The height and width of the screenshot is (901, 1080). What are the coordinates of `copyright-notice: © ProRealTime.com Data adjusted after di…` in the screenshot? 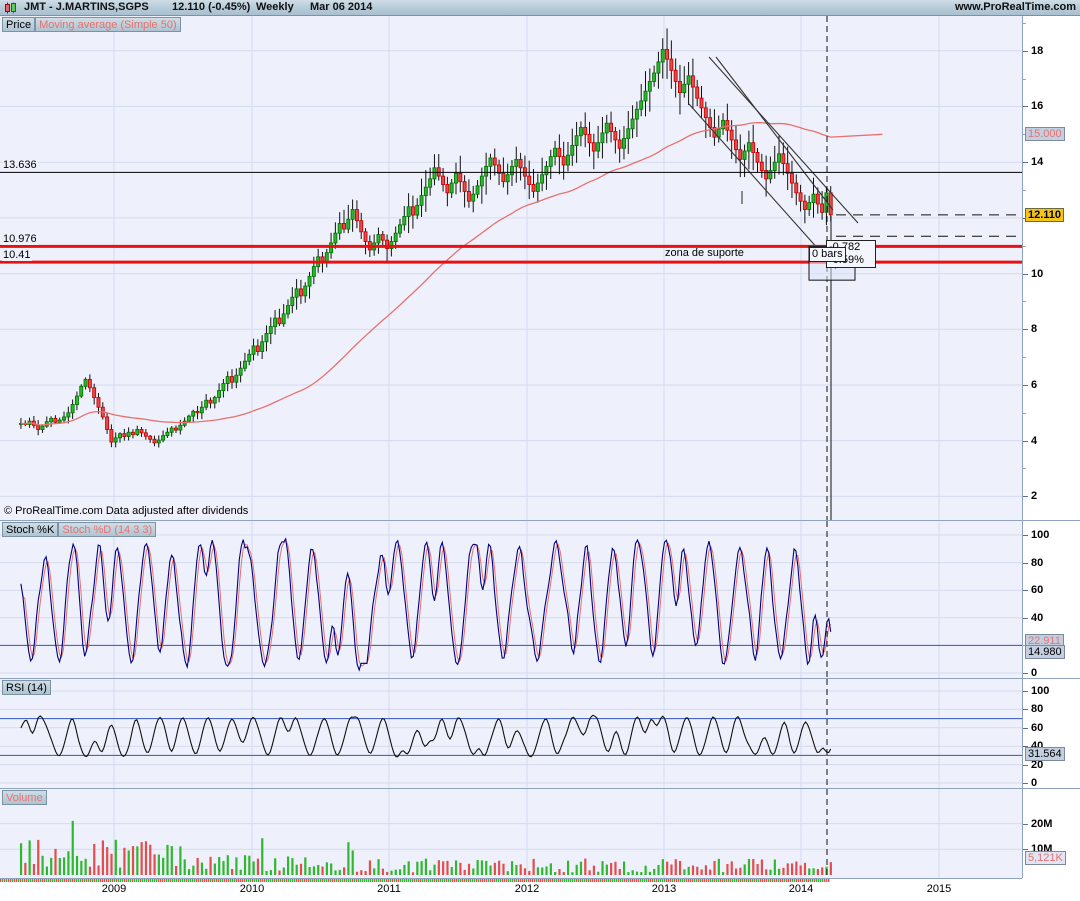 It's located at (126, 511).